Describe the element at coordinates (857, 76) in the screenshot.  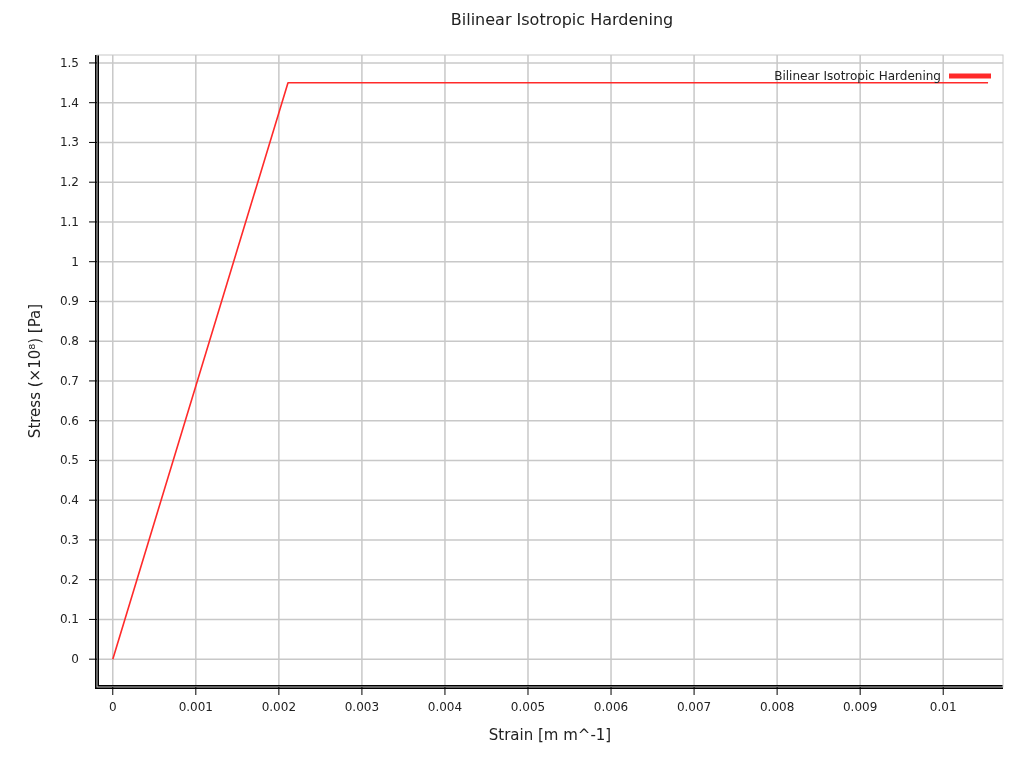
I see `legend-label: Bilinear Isotropic Hardening` at that location.